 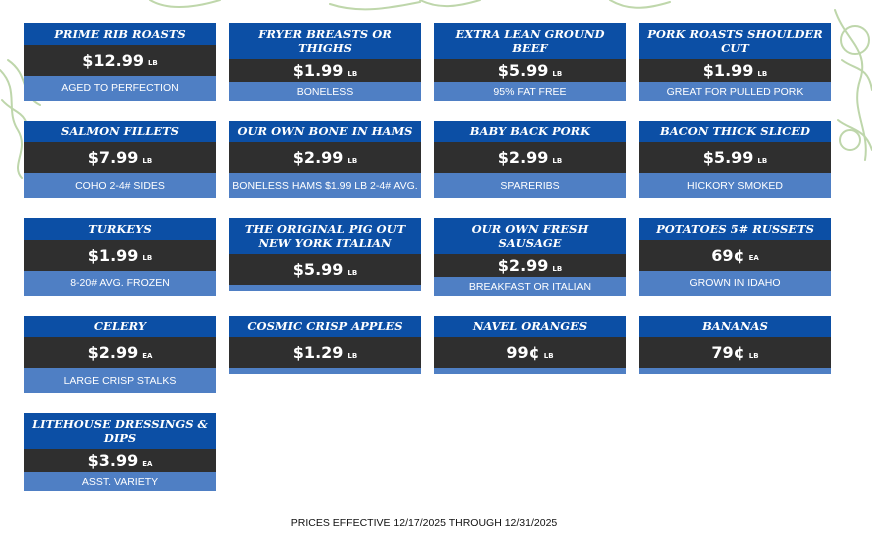 I want to click on product-name: EXTRA LEAN GROUND BEEF, so click(x=530, y=41).